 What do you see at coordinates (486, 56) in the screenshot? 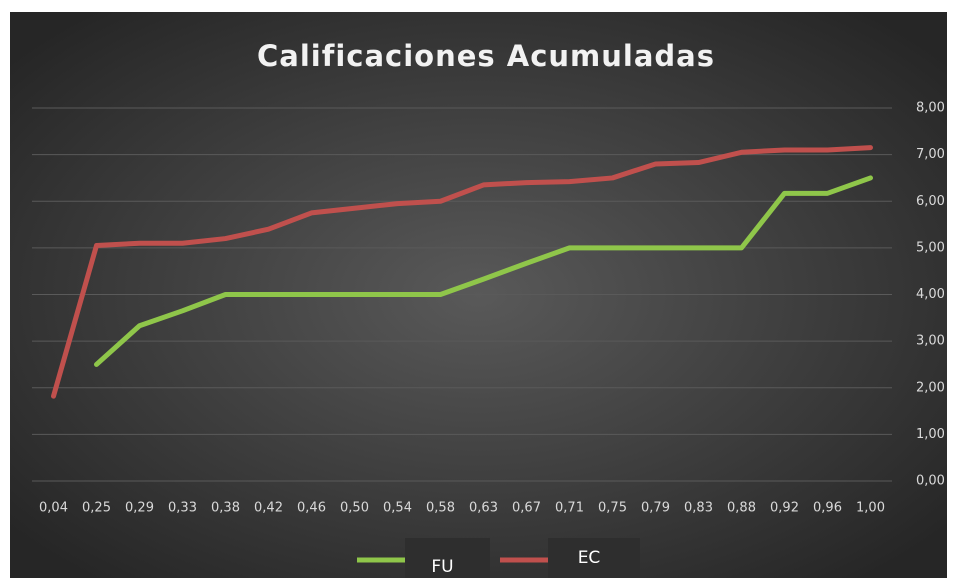
I see `chart-title: Calificaciones Acumuladas` at bounding box center [486, 56].